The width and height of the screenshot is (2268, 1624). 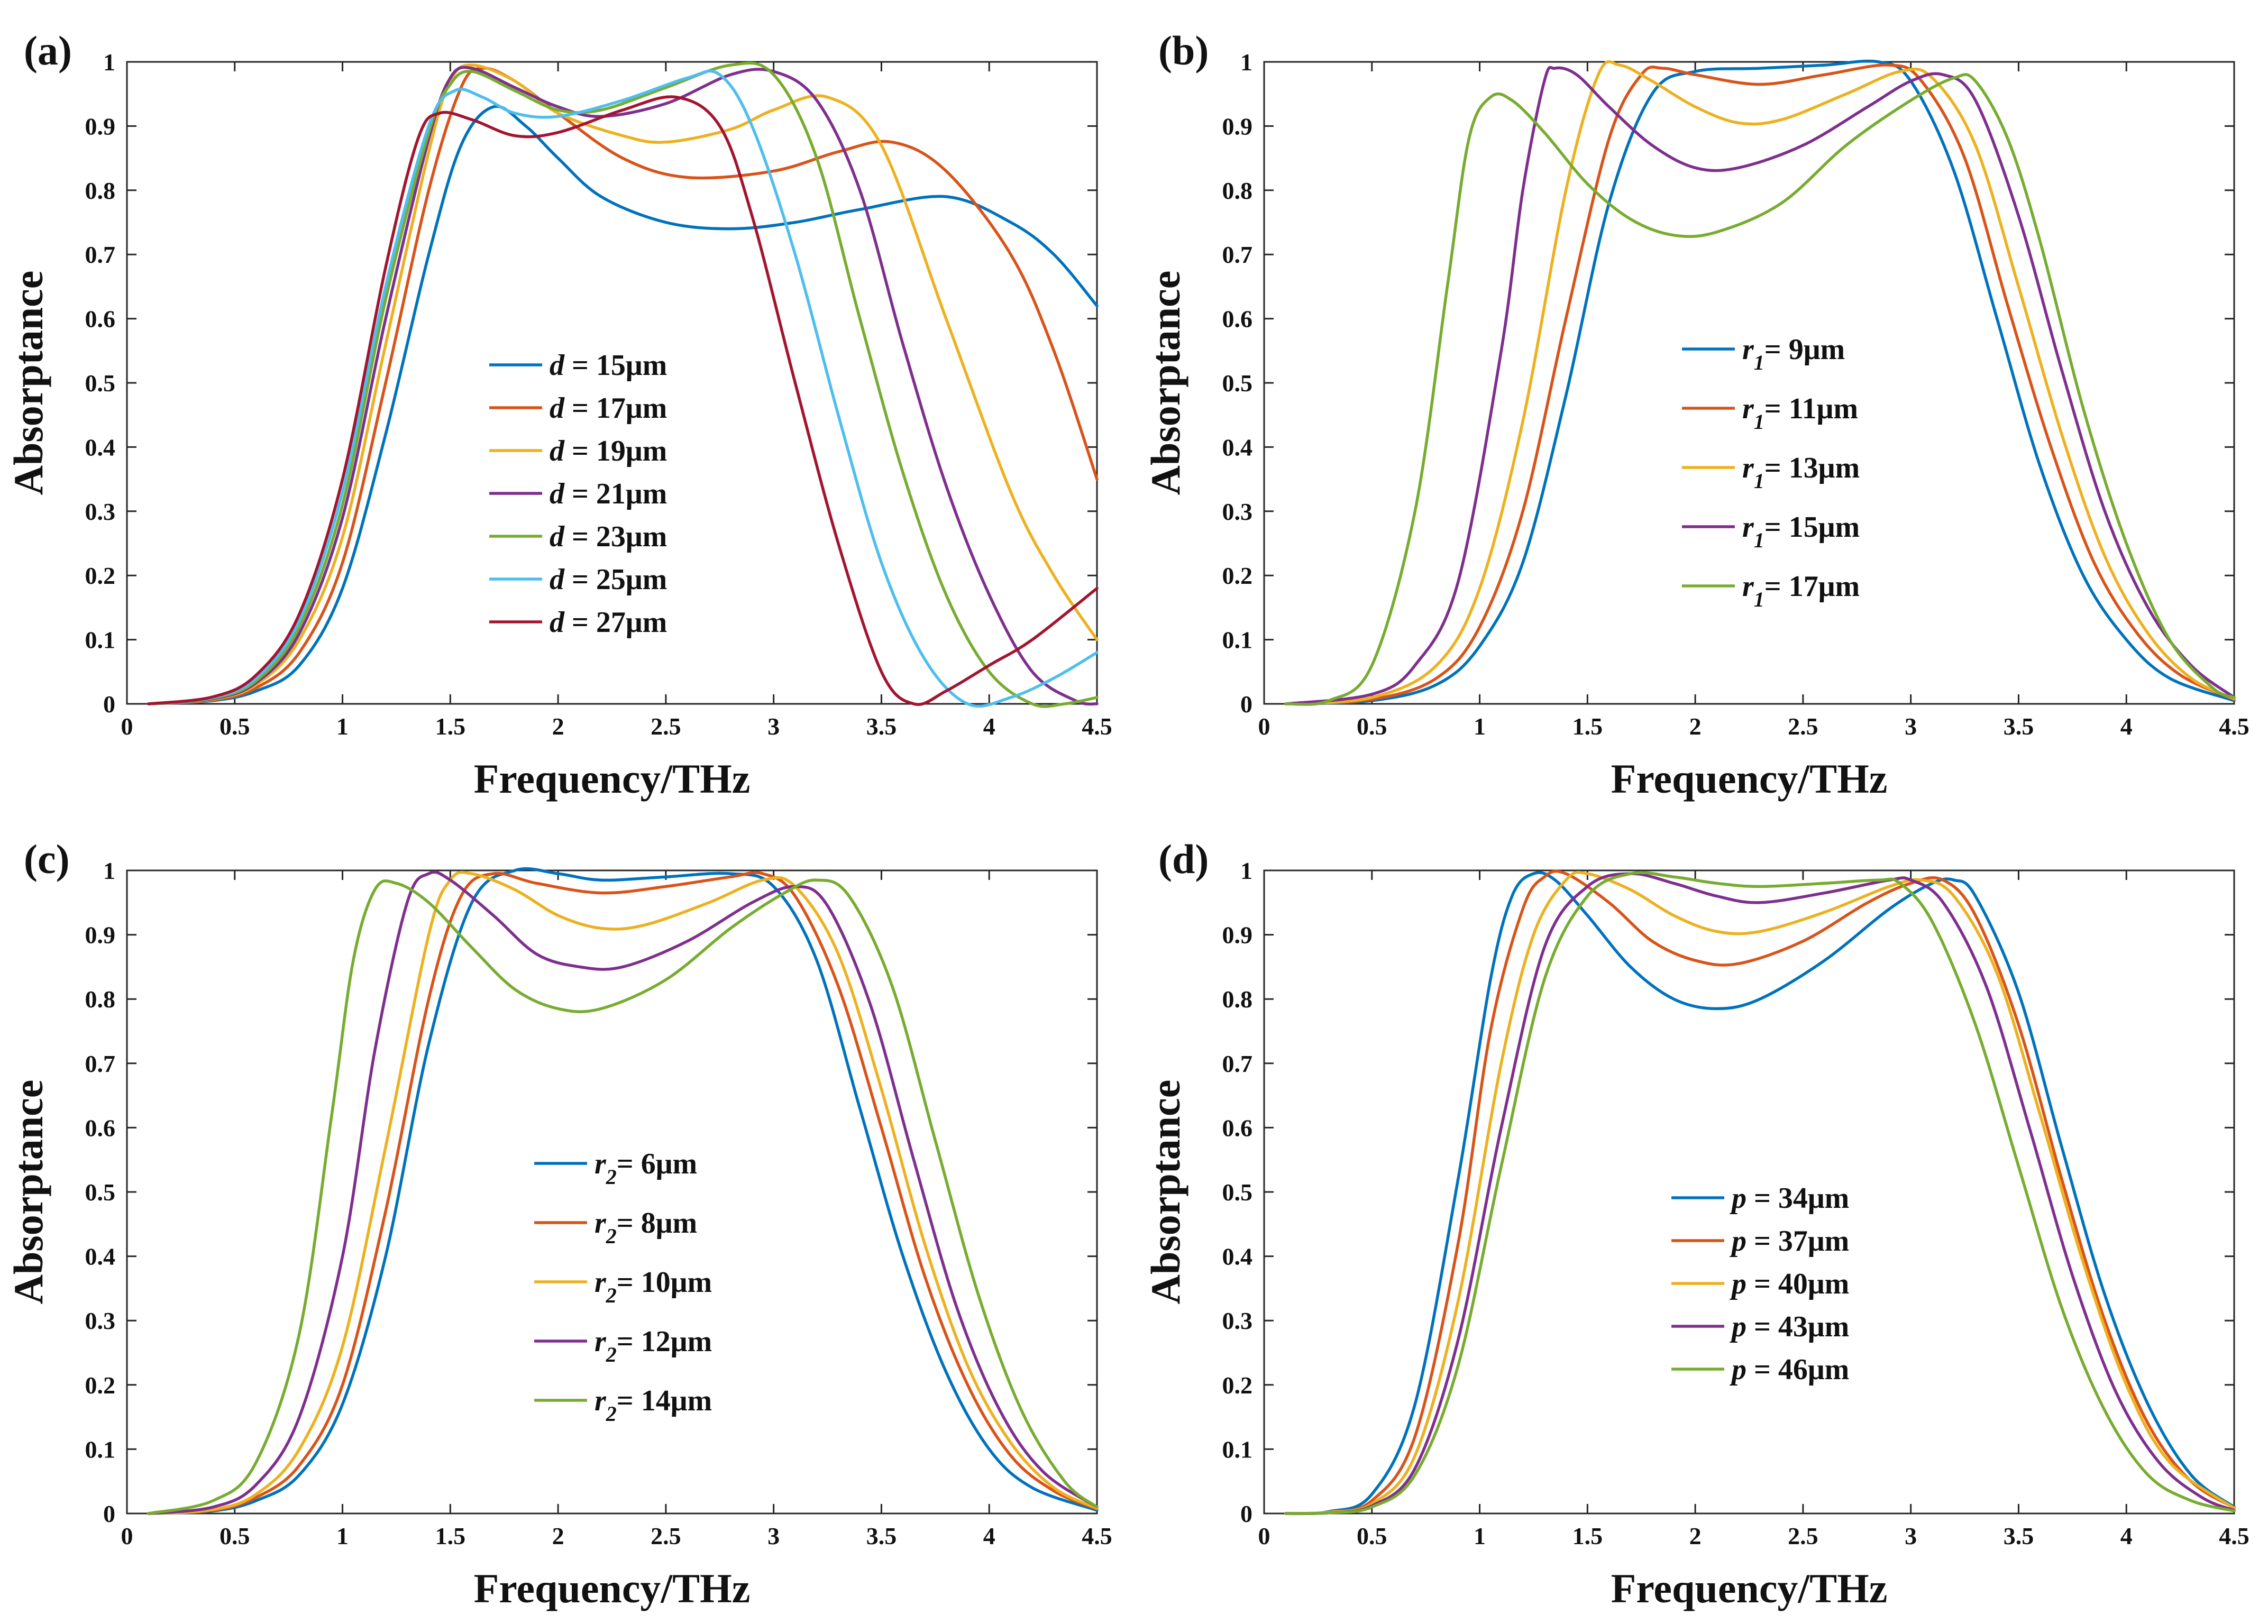 I want to click on legend-entry: p = 43μm, so click(x=1789, y=1326).